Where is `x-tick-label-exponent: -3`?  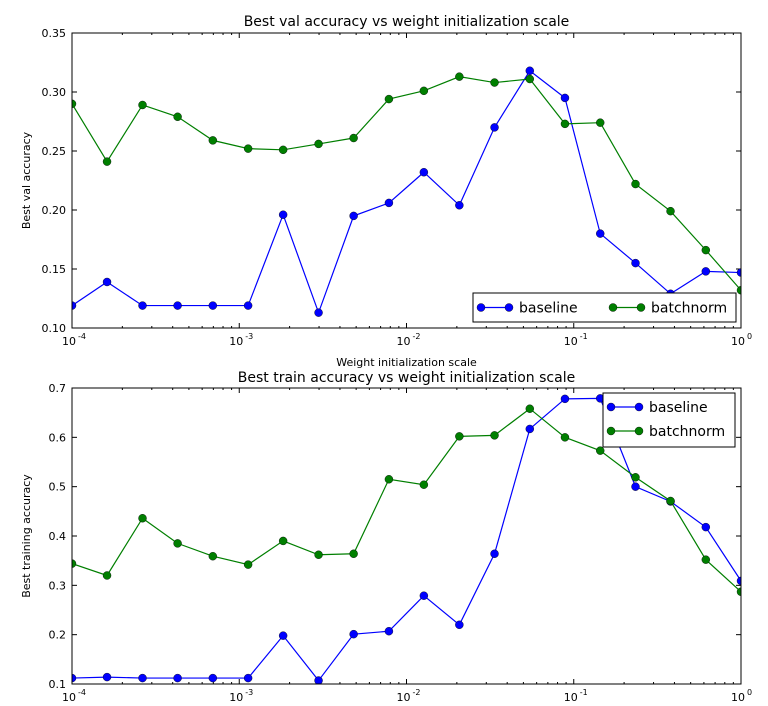 x-tick-label-exponent: -3 is located at coordinates (249, 692).